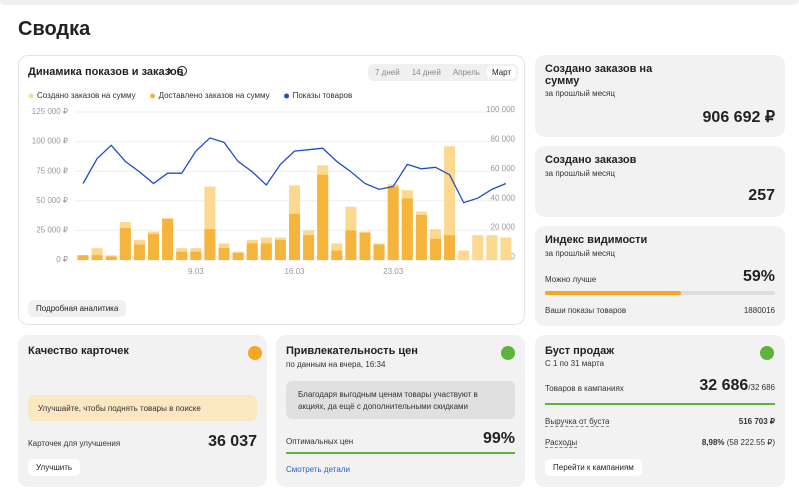 The image size is (799, 500). I want to click on campaign: 32 686/32 686, so click(737, 386).